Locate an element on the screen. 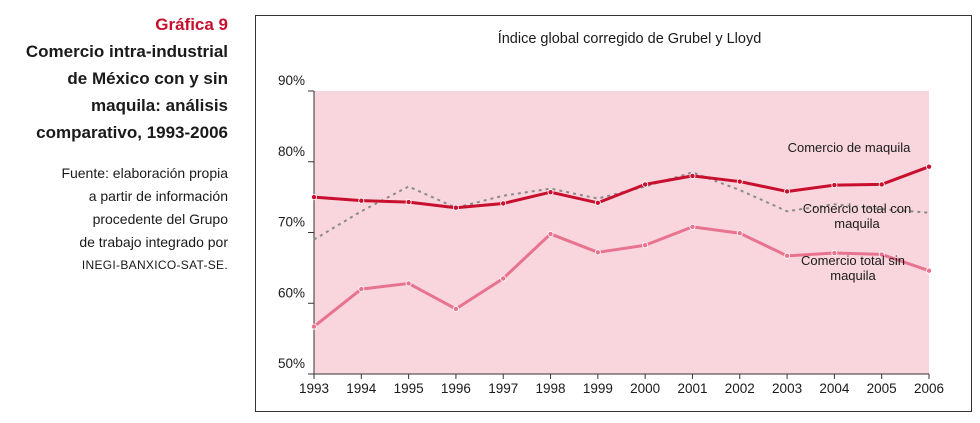 The height and width of the screenshot is (423, 980). y-tick-label: 60% is located at coordinates (291, 292).